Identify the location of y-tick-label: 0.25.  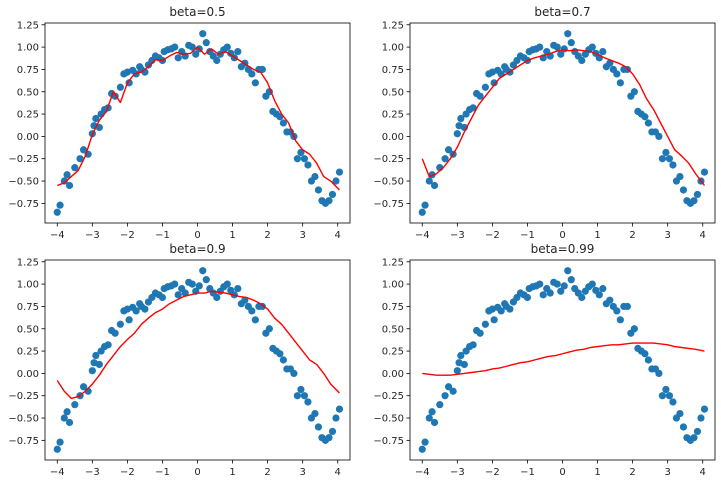
(393, 115).